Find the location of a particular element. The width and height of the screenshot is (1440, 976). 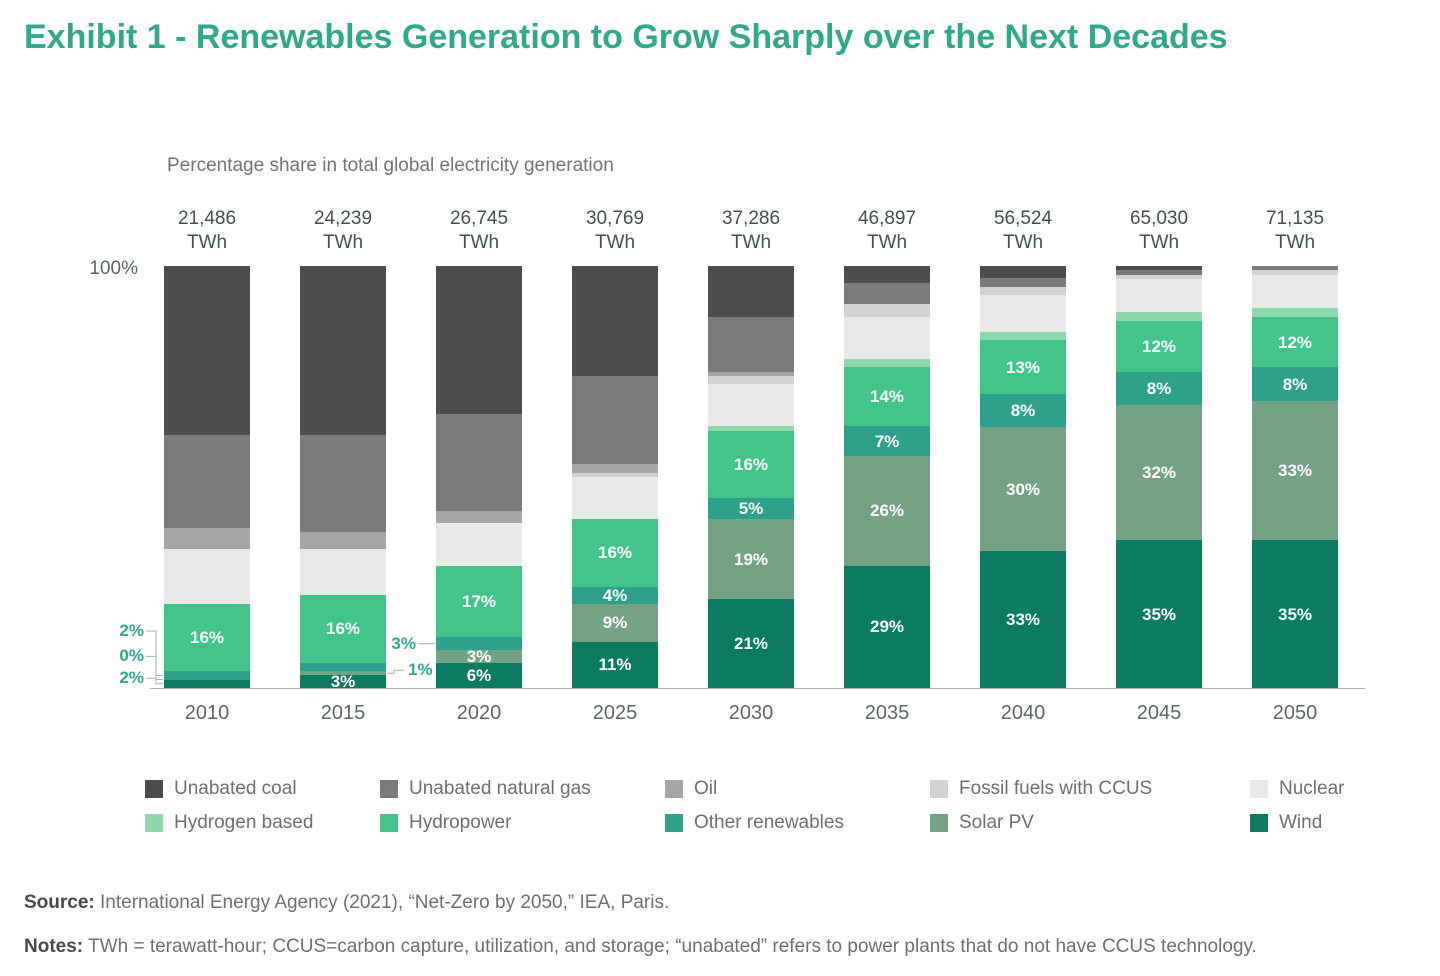

segment-solar-pv: 26% is located at coordinates (887, 510).